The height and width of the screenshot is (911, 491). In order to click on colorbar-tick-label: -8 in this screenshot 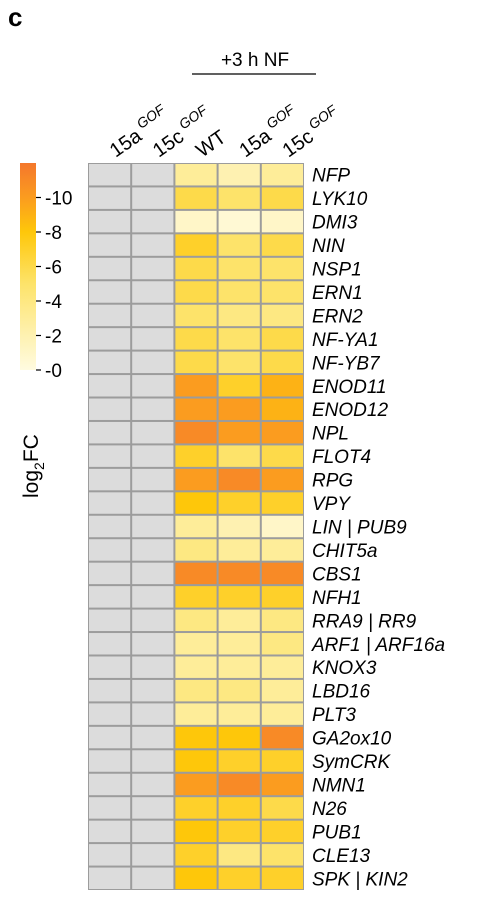, I will do `click(53, 233)`.